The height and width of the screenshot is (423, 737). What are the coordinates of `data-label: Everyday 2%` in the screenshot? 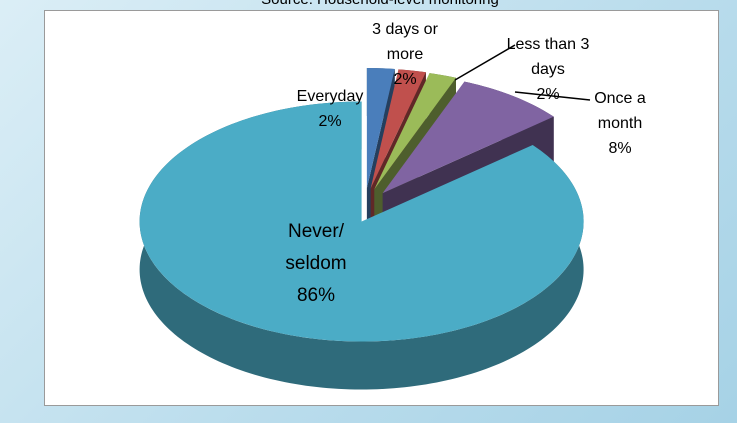 It's located at (330, 109).